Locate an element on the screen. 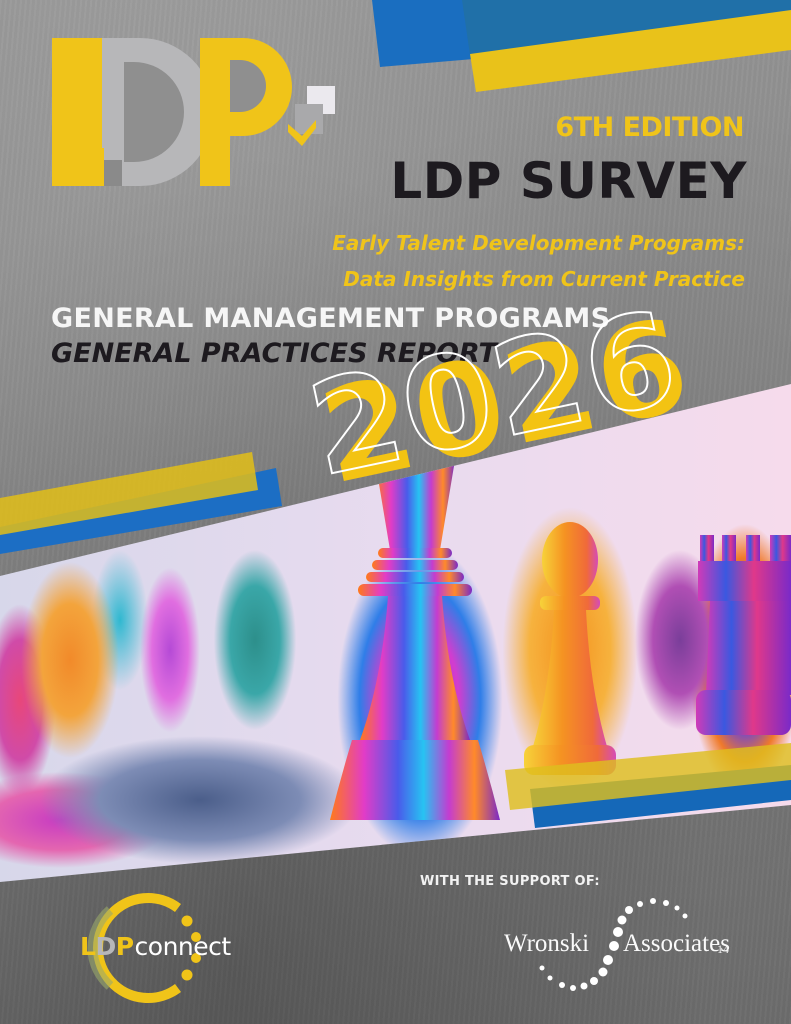  subtitle-line-2: Data Insights from Current Practice is located at coordinates (544, 279).